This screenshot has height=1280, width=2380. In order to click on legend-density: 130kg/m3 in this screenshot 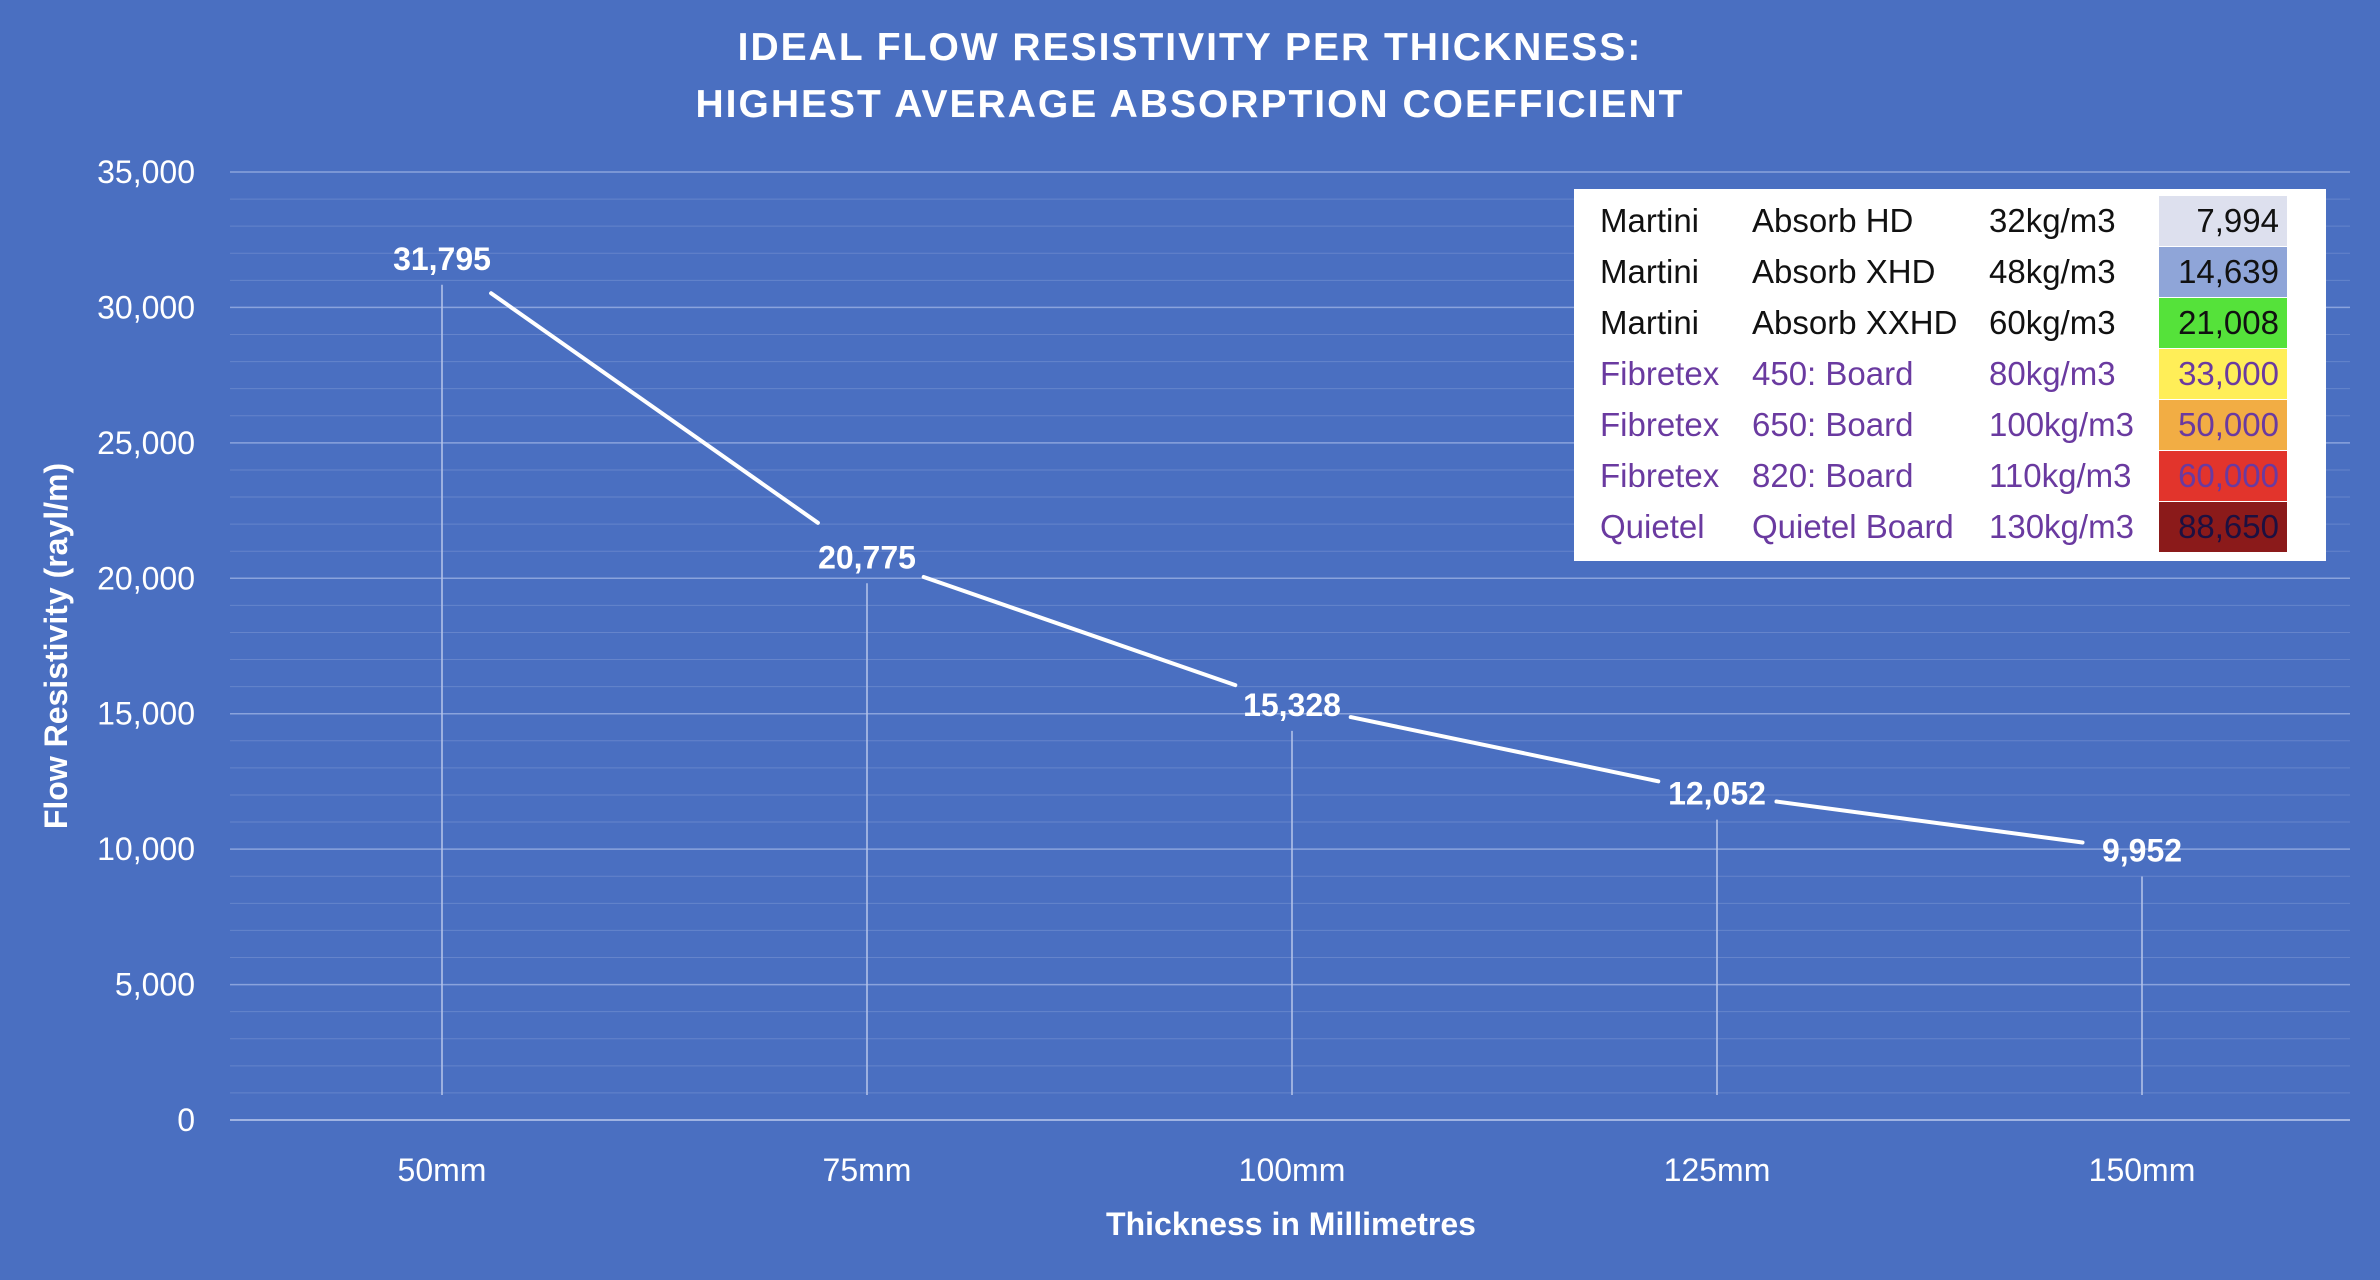, I will do `click(2061, 526)`.